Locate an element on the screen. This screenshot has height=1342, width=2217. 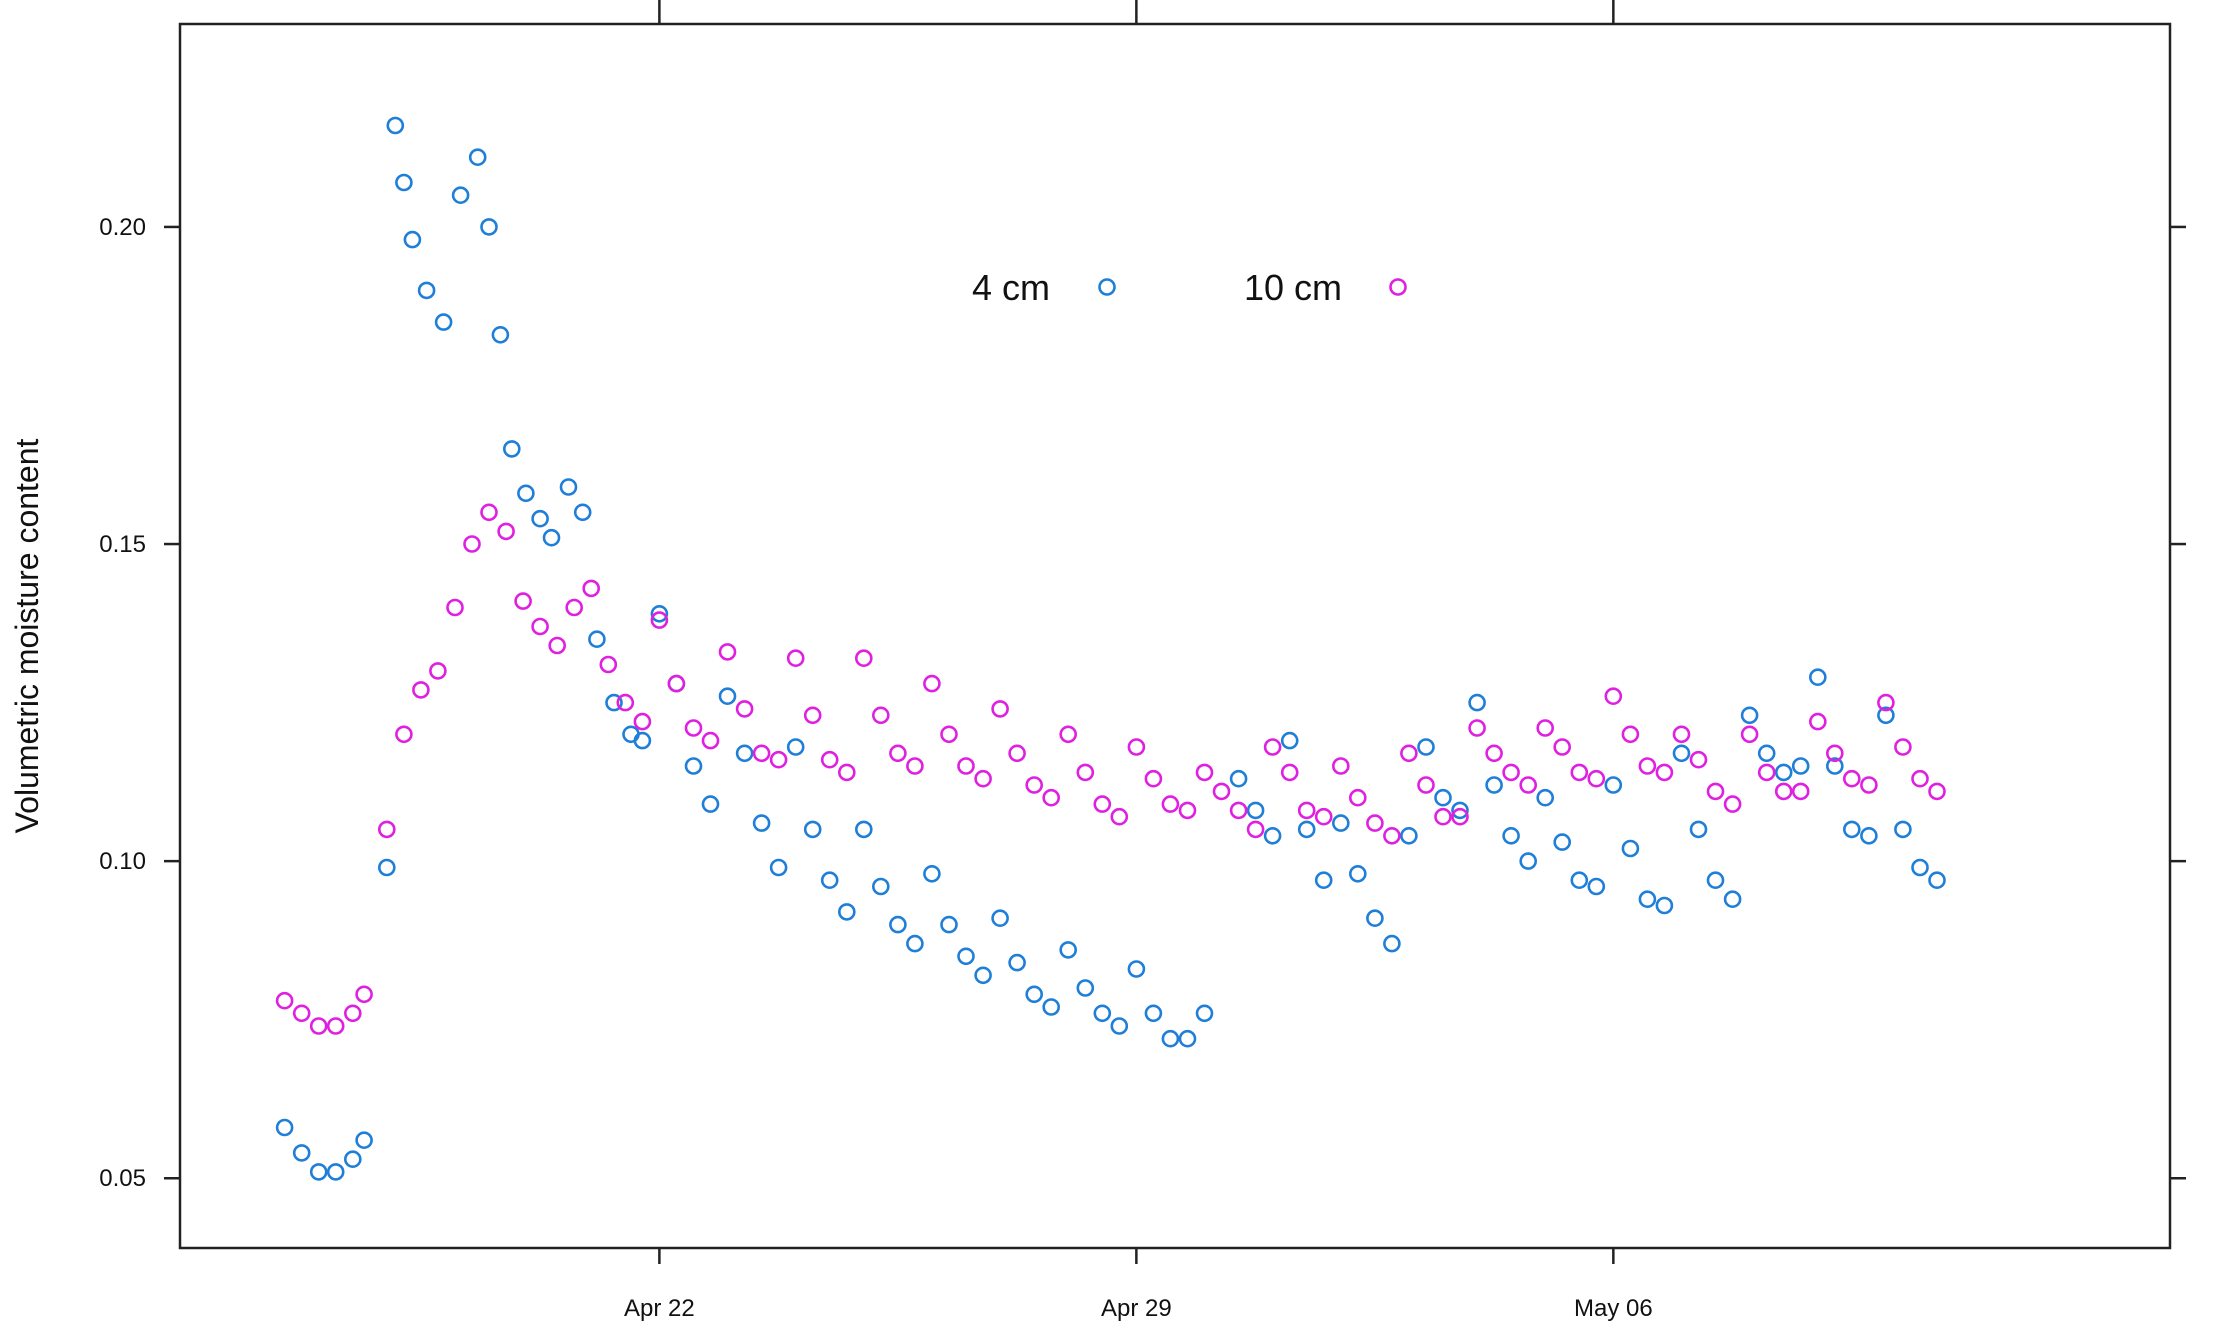
y-tick-label: 0.05 is located at coordinates (122, 1178).